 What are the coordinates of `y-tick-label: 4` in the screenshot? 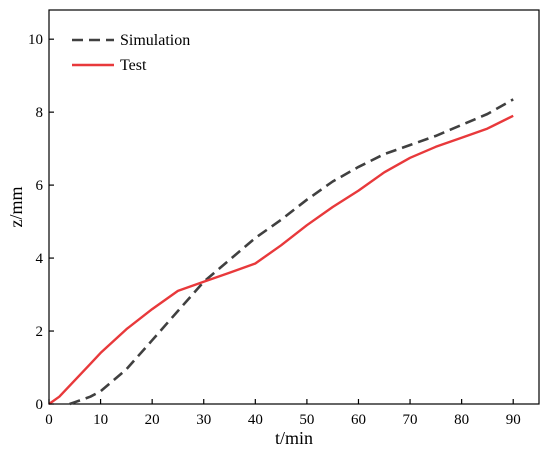 It's located at (40, 259).